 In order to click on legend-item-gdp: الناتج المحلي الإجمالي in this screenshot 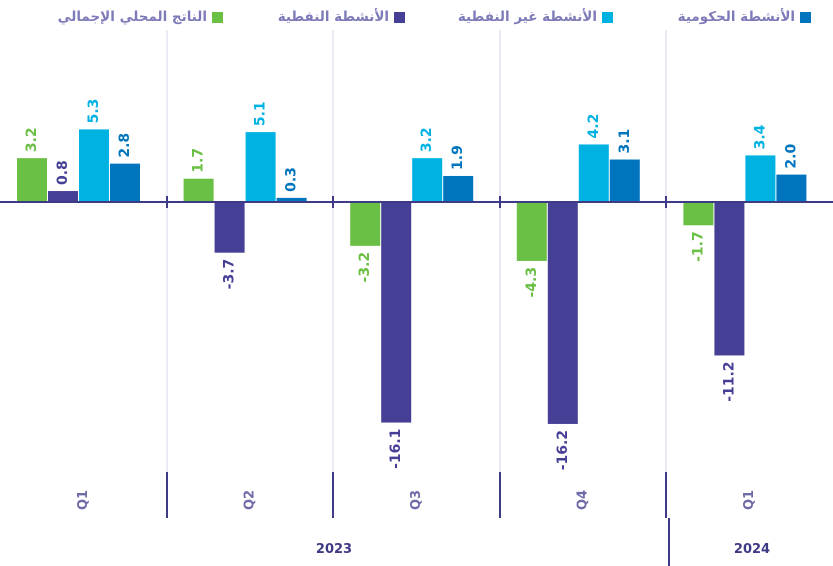, I will do `click(140, 17)`.